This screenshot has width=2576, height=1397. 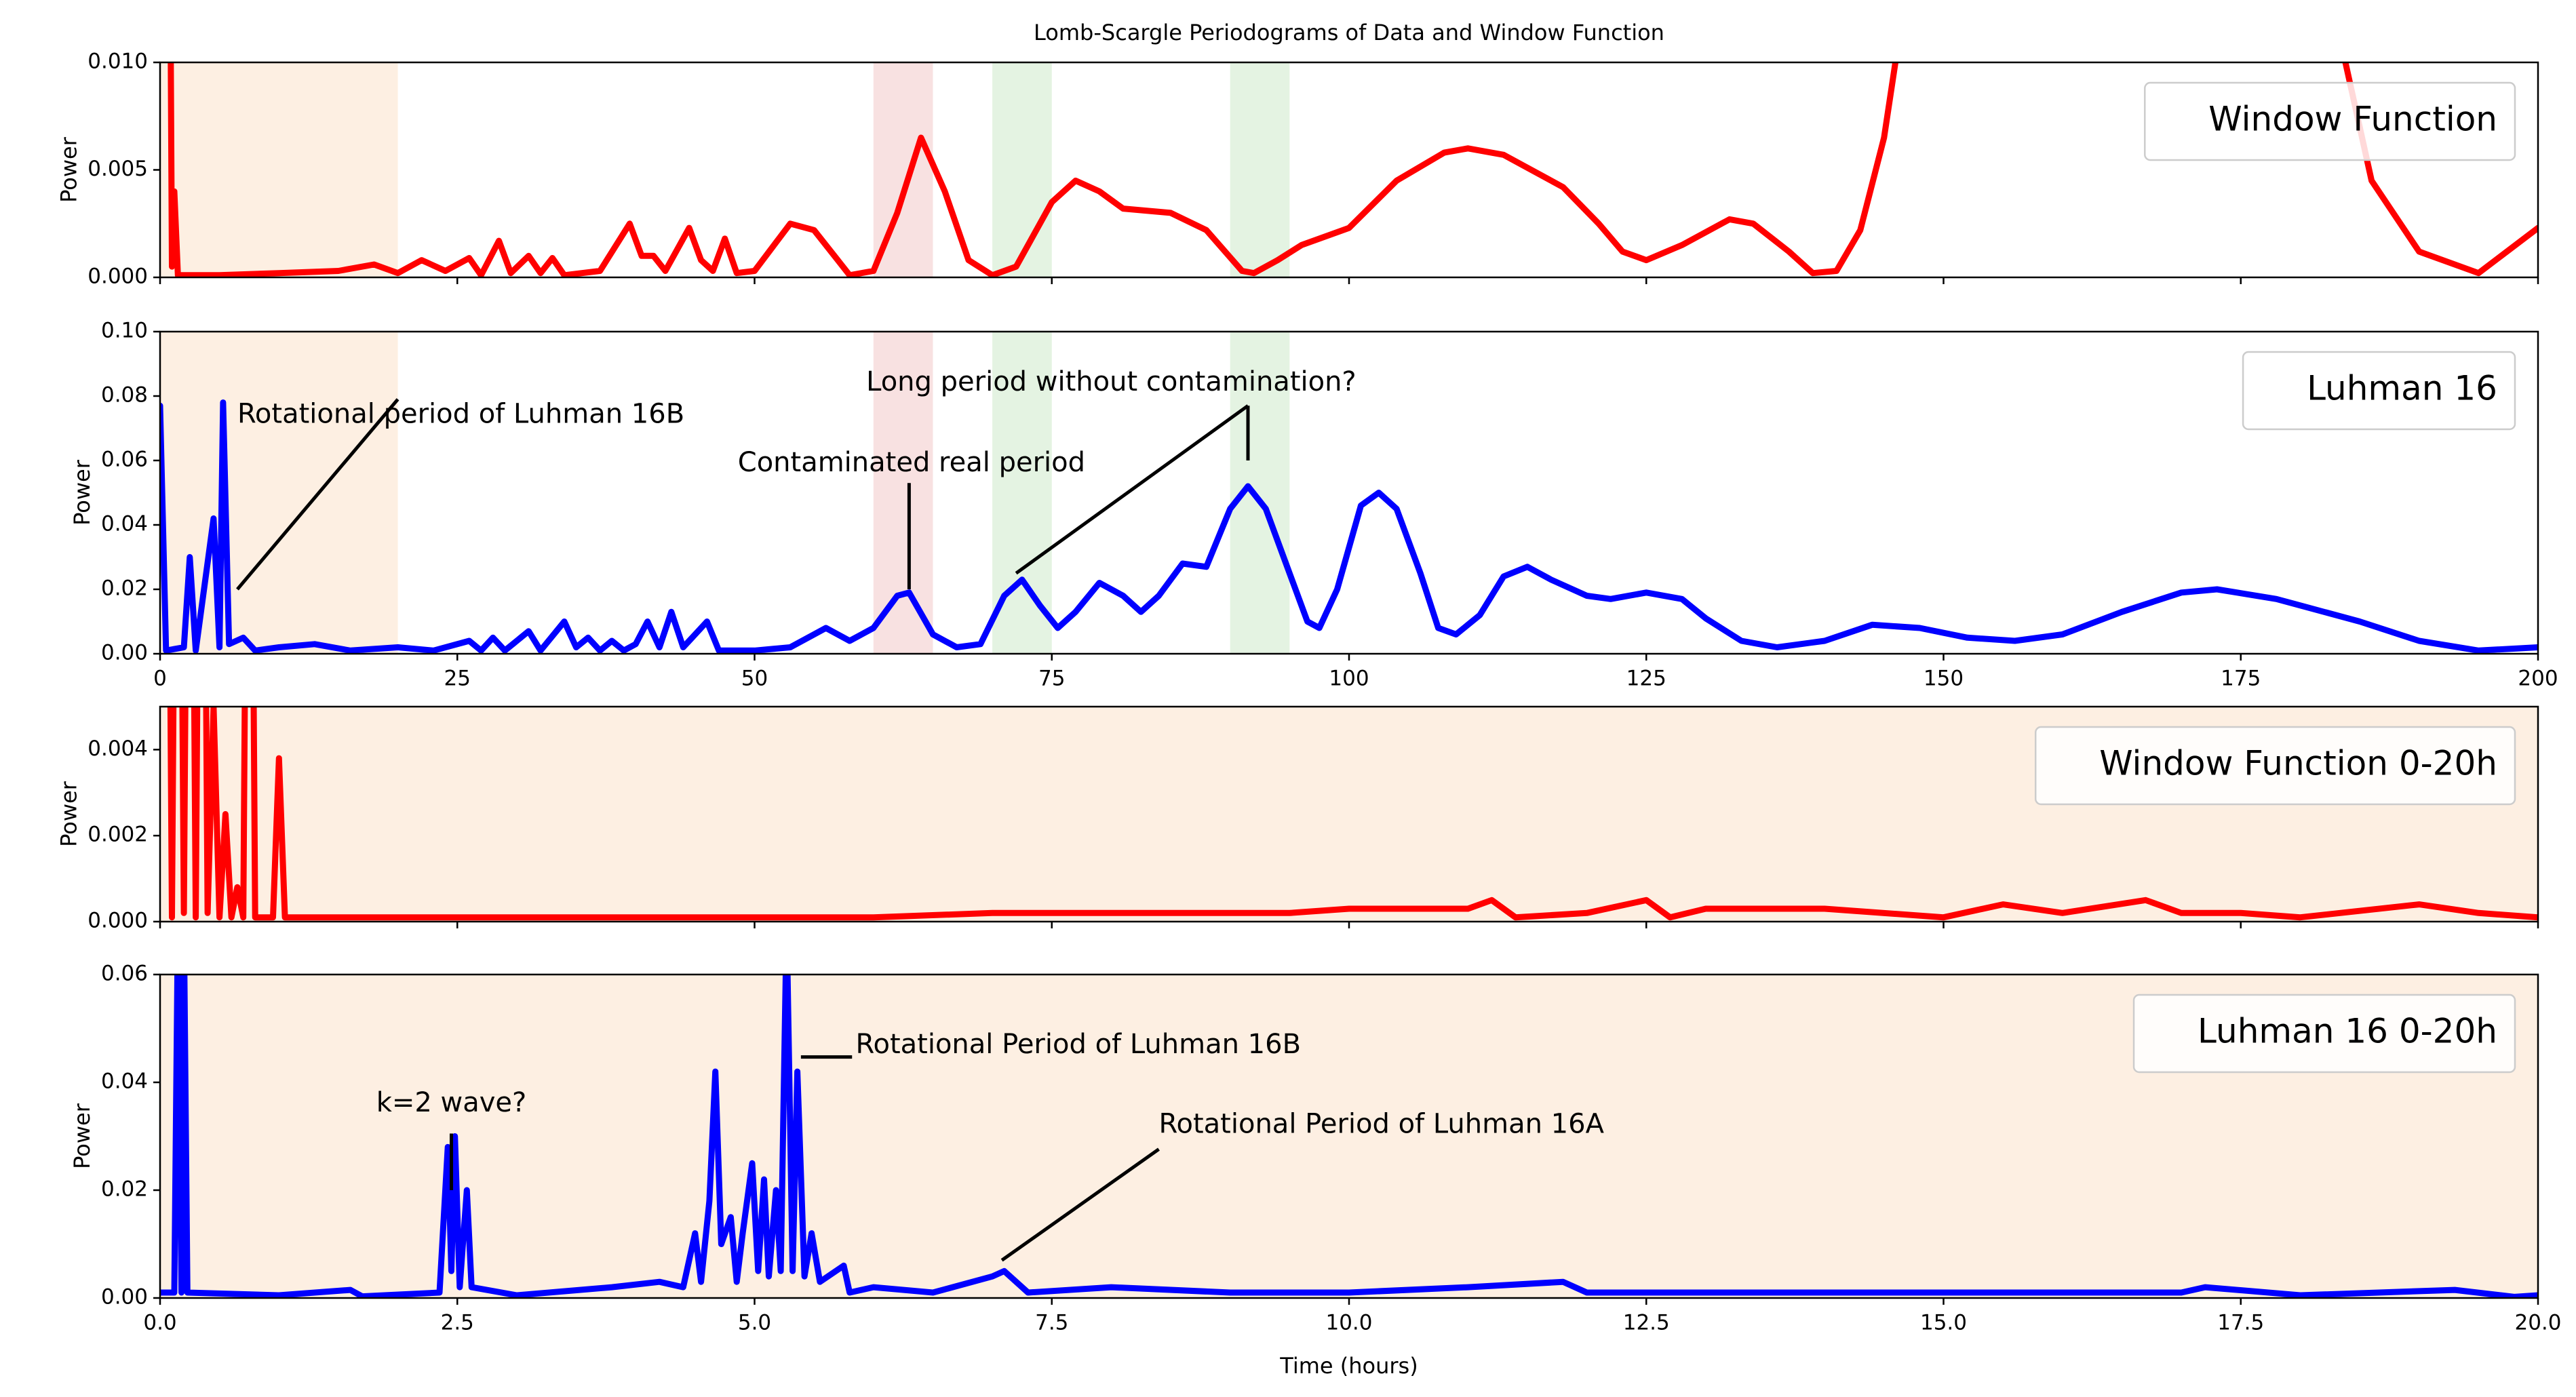 What do you see at coordinates (159, 1323) in the screenshot?
I see `x-tick-label: 0.0` at bounding box center [159, 1323].